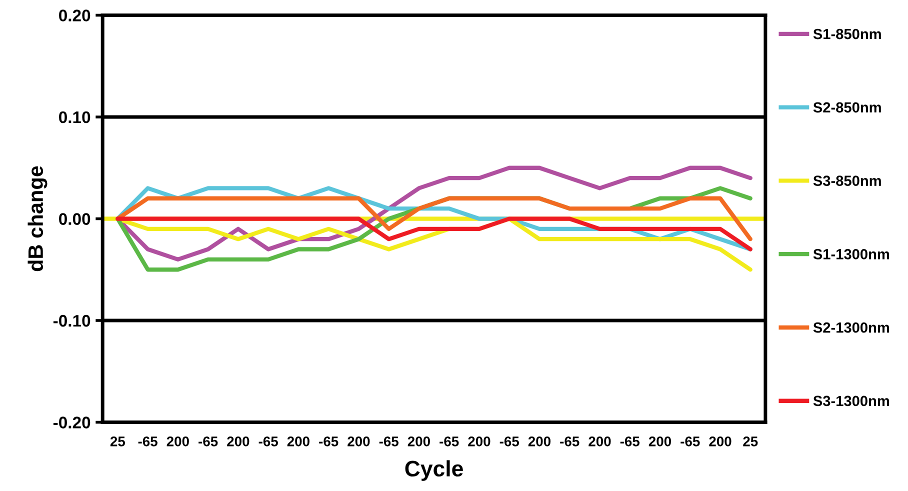 The height and width of the screenshot is (491, 908). I want to click on legend-label: S3-850nm, so click(847, 181).